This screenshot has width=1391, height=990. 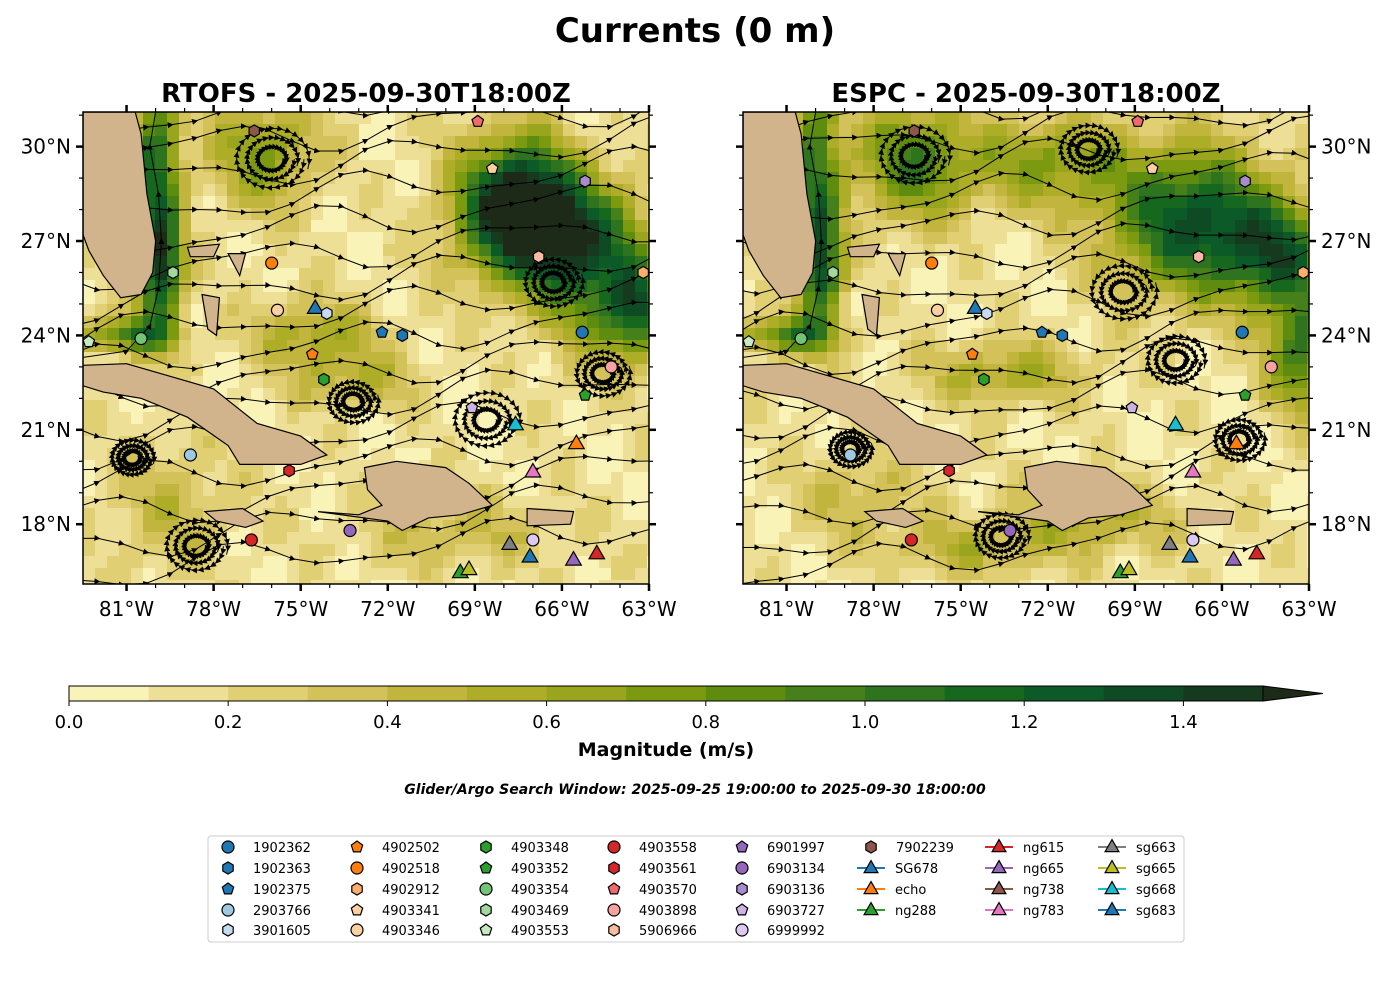 What do you see at coordinates (652, 869) in the screenshot?
I see `legend-item: 4903561` at bounding box center [652, 869].